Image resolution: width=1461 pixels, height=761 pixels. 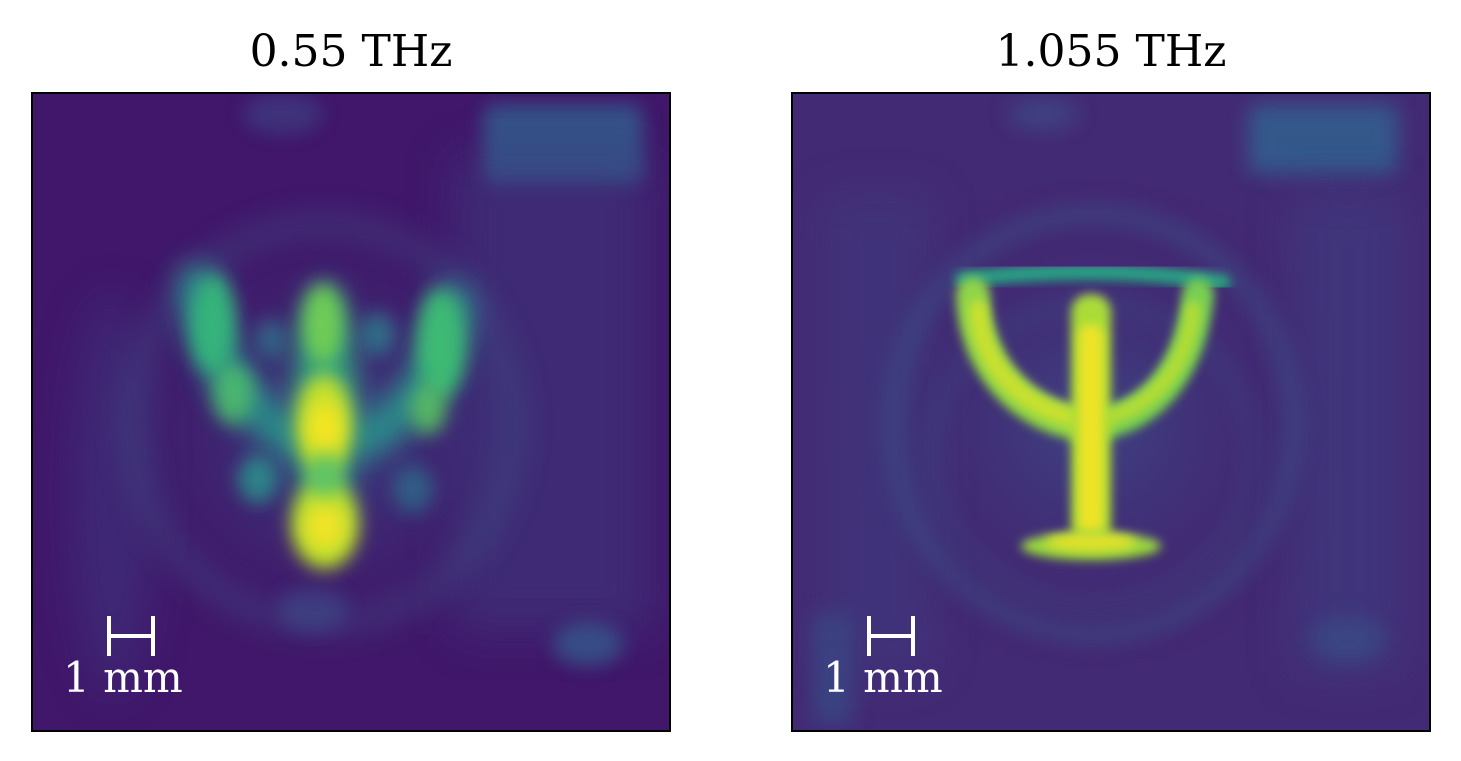 What do you see at coordinates (1111, 51) in the screenshot?
I see `panel-title: 1.055 THz` at bounding box center [1111, 51].